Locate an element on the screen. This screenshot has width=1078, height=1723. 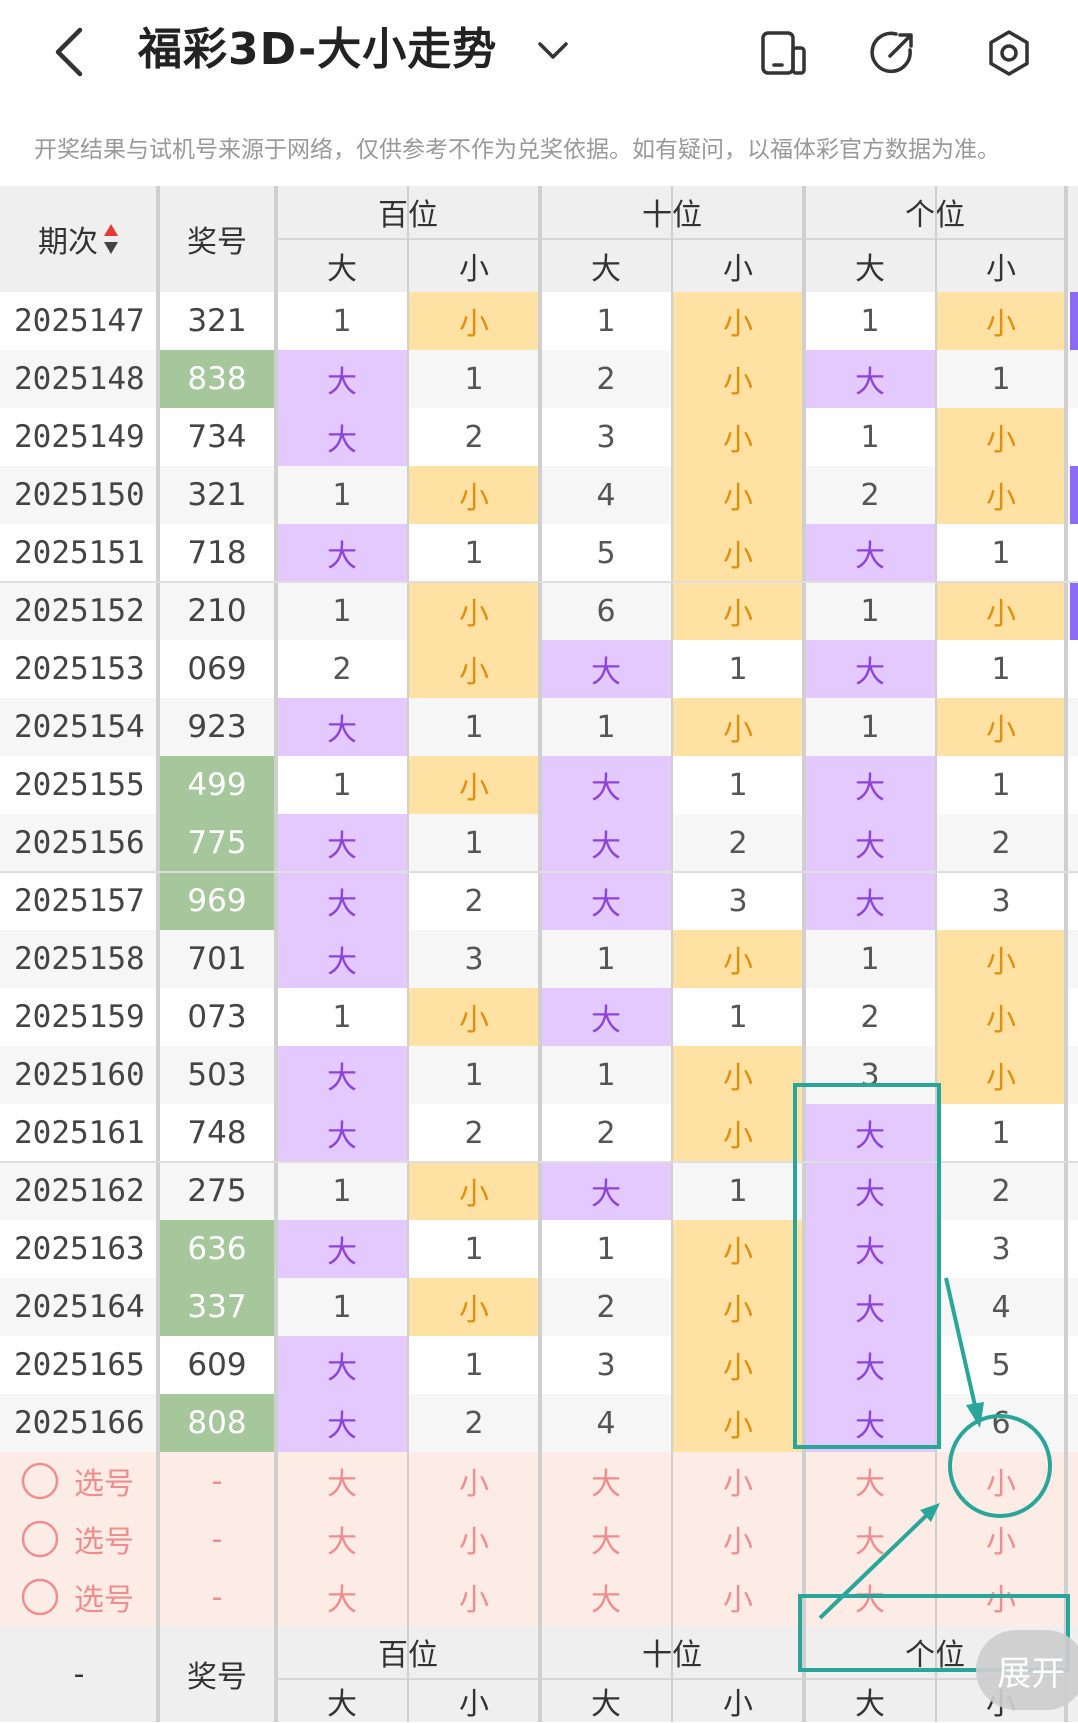
table-row-number: 718 is located at coordinates (217, 553).